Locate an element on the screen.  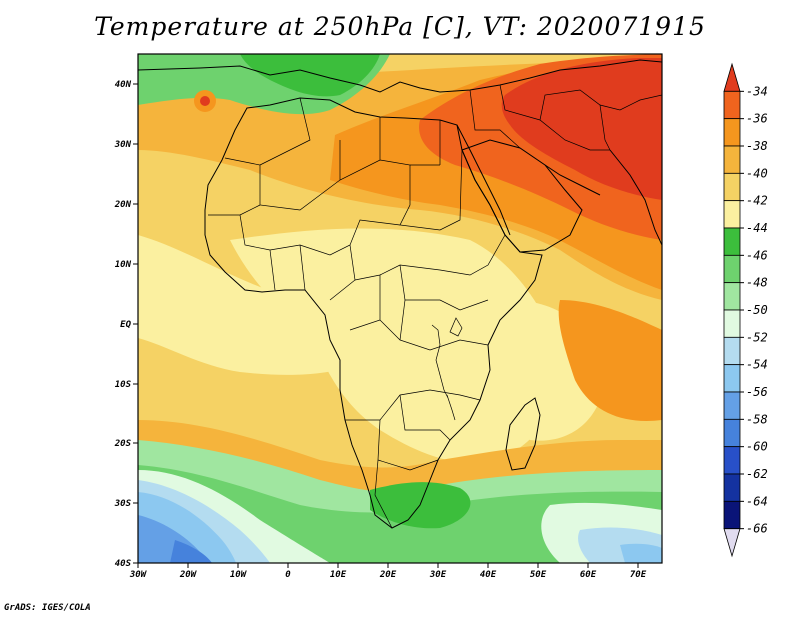
colorbar-label: -44 is located at coordinates (757, 228).